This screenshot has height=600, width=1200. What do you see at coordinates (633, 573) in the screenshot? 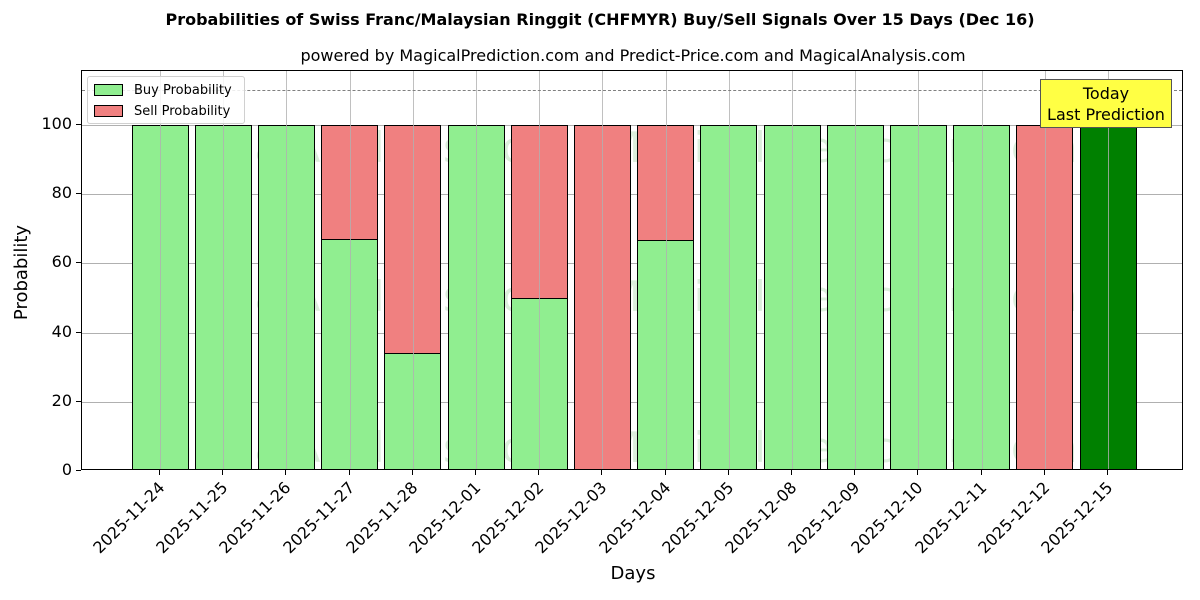
I see `x-axis-label: Days` at bounding box center [633, 573].